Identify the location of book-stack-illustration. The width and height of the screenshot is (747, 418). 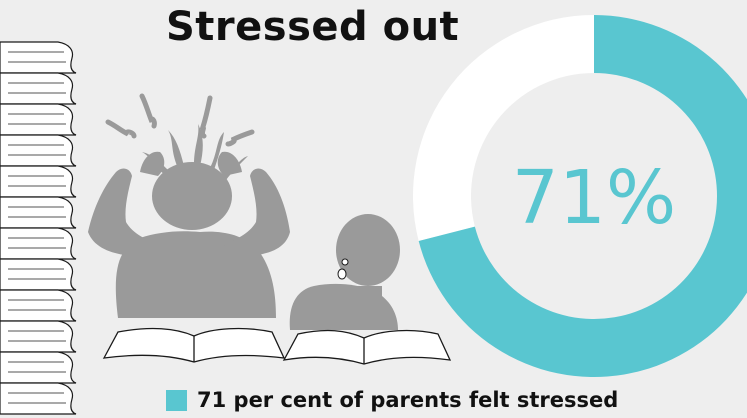
(38, 228).